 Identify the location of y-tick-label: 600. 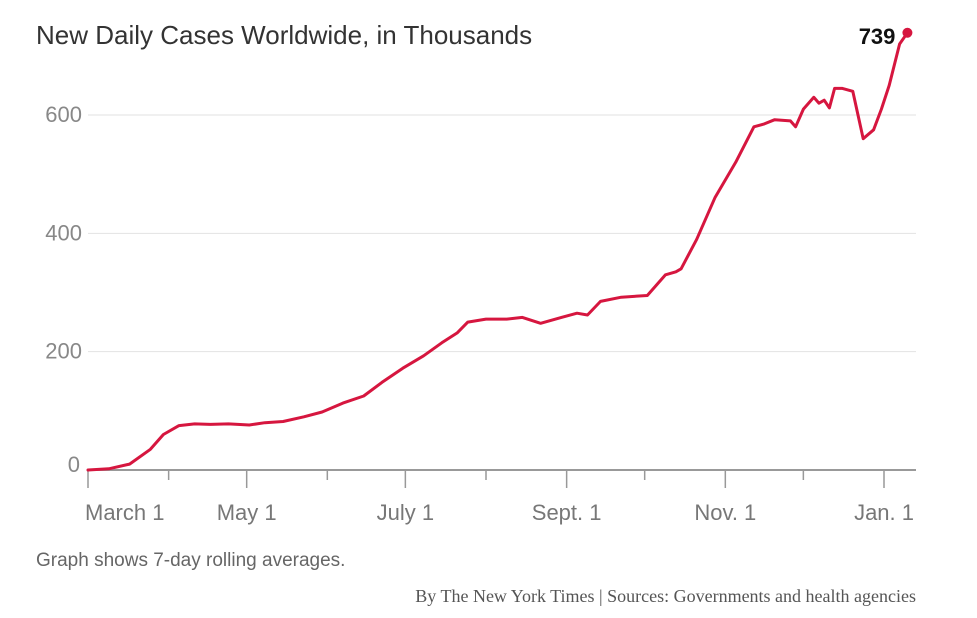
(63, 114).